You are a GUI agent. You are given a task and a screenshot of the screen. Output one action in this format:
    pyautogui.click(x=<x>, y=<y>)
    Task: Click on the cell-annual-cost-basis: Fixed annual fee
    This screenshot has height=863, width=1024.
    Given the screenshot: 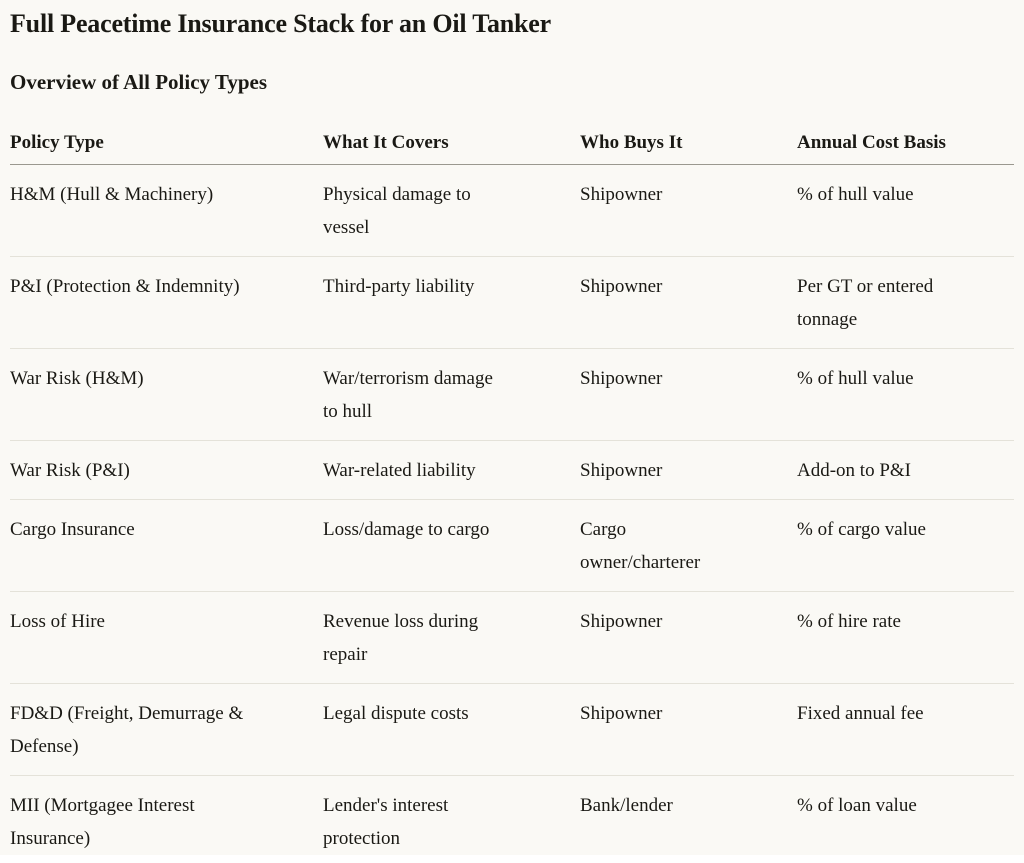 What is the action you would take?
    pyautogui.click(x=905, y=729)
    